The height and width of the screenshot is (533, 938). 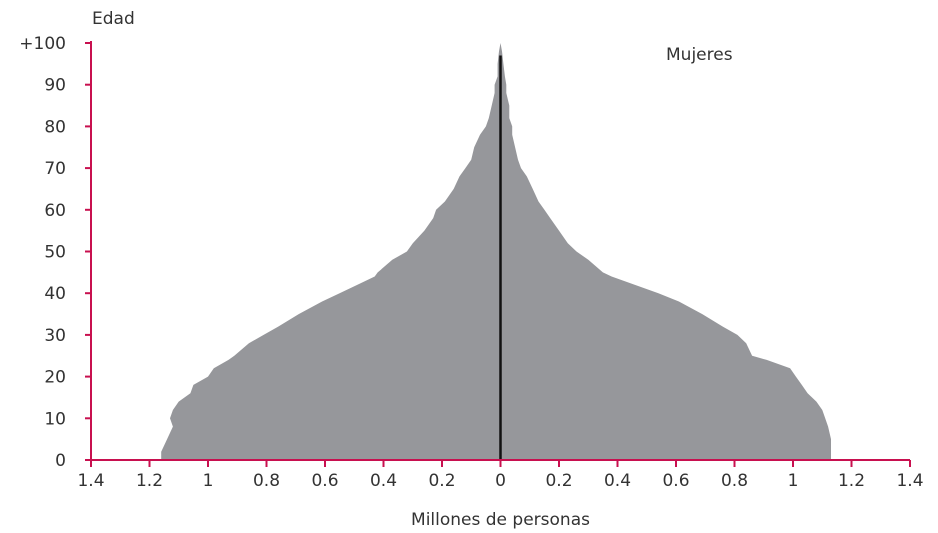 I want to click on y-tick-label: 90, so click(x=55, y=86).